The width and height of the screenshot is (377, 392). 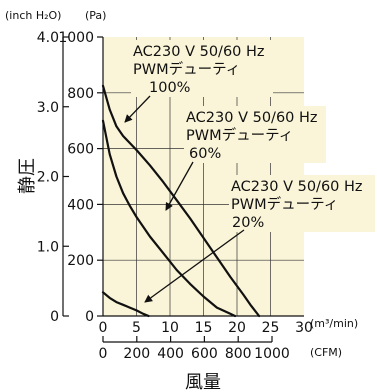 What do you see at coordinates (33, 15) in the screenshot?
I see `y-unit-inch: (inch H₂O)` at bounding box center [33, 15].